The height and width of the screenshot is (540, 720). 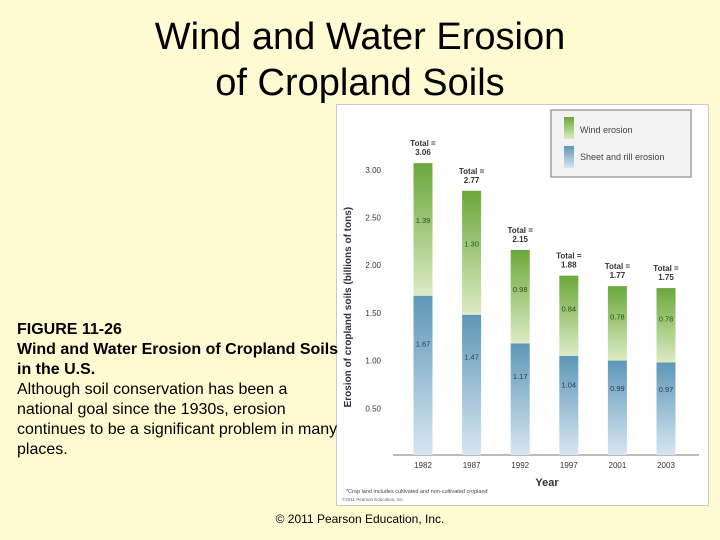 What do you see at coordinates (569, 405) in the screenshot?
I see `bar-sheet-and-rill-1997` at bounding box center [569, 405].